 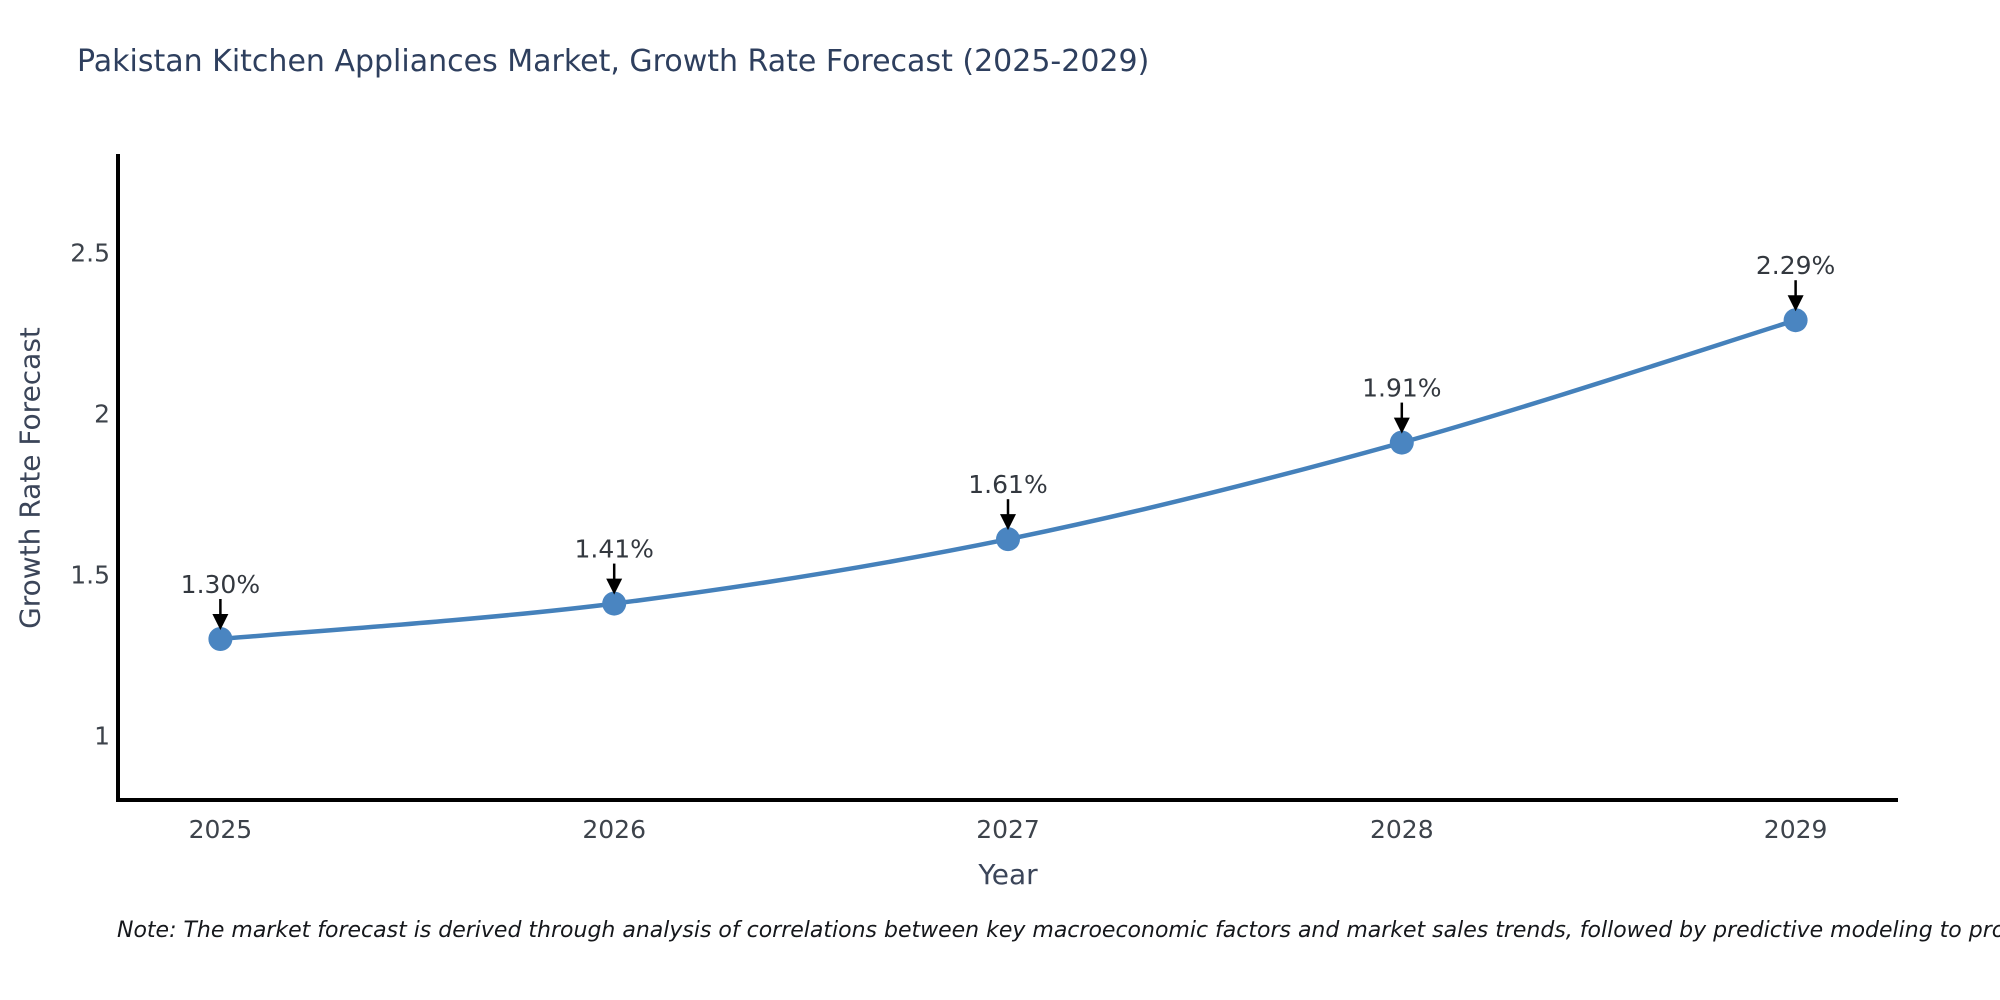 What do you see at coordinates (1795, 303) in the screenshot?
I see `annotation-arrow-head-2029` at bounding box center [1795, 303].